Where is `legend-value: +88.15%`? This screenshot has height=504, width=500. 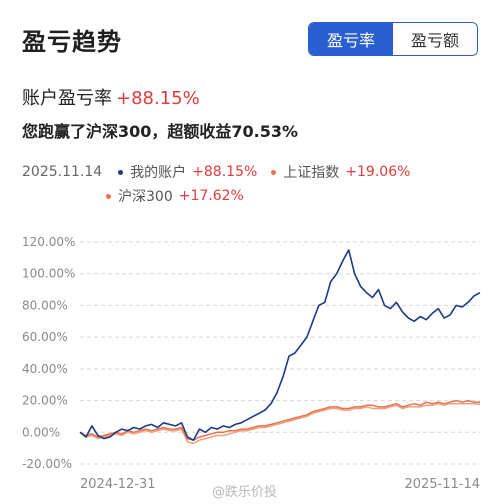
legend-value: +88.15% is located at coordinates (225, 172).